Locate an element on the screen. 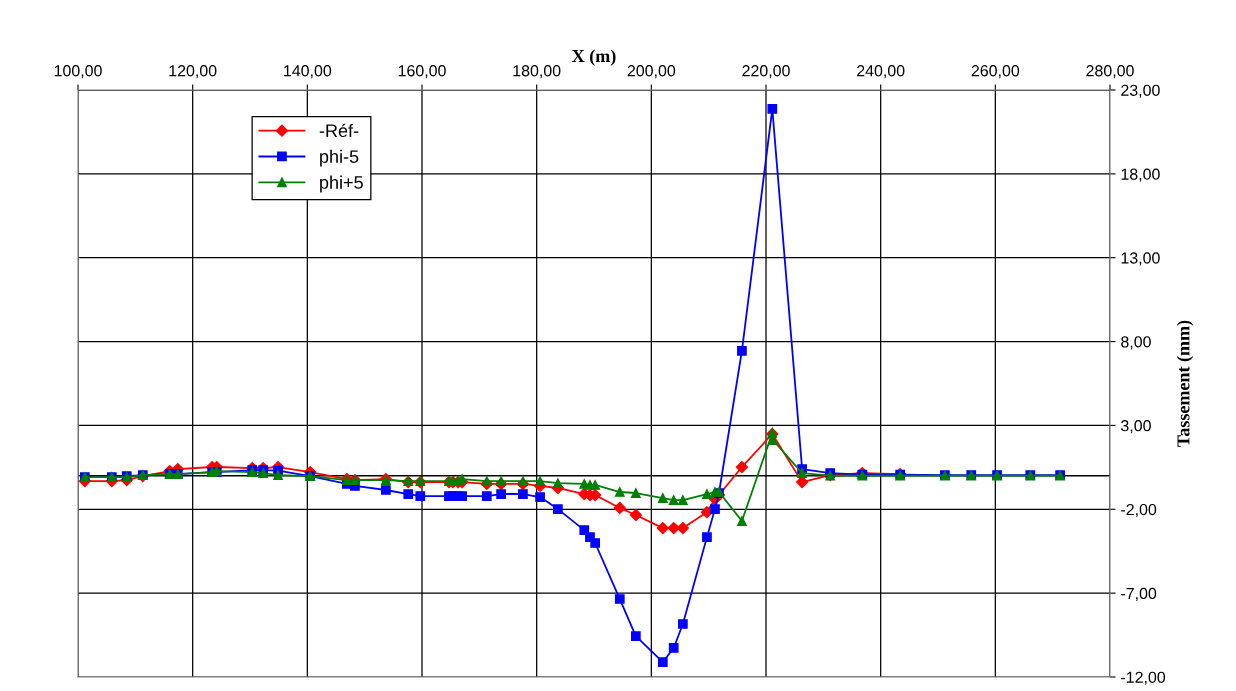 The height and width of the screenshot is (691, 1236). x-axis-title: X (m) is located at coordinates (594, 57).